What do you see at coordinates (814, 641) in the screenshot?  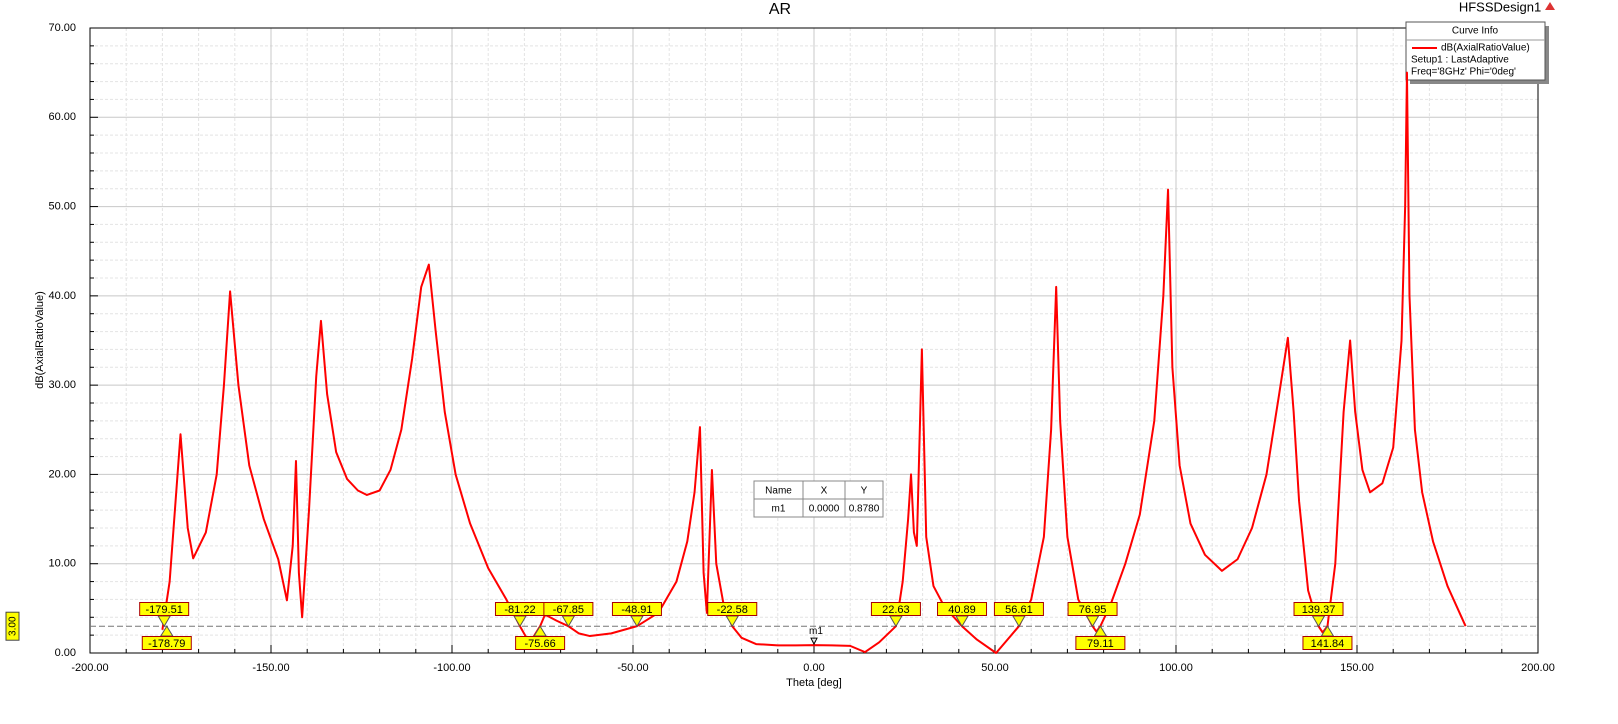 I see `m1-marker` at bounding box center [814, 641].